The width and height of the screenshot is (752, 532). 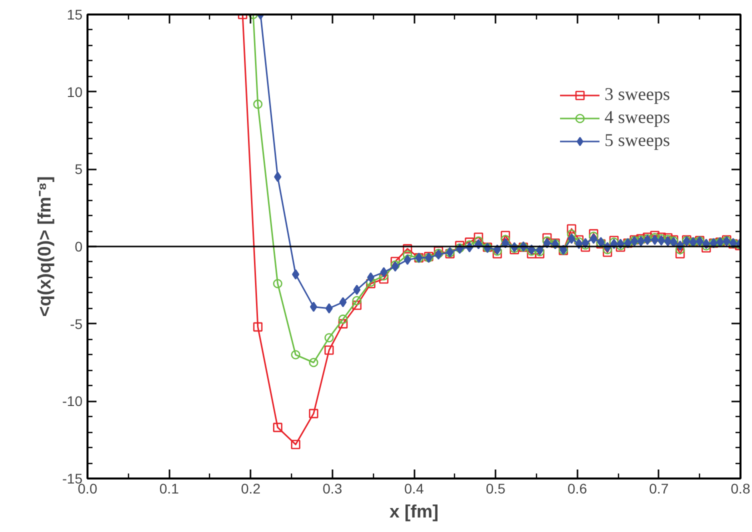 What do you see at coordinates (74, 14) in the screenshot?
I see `y-tick-label: 15` at bounding box center [74, 14].